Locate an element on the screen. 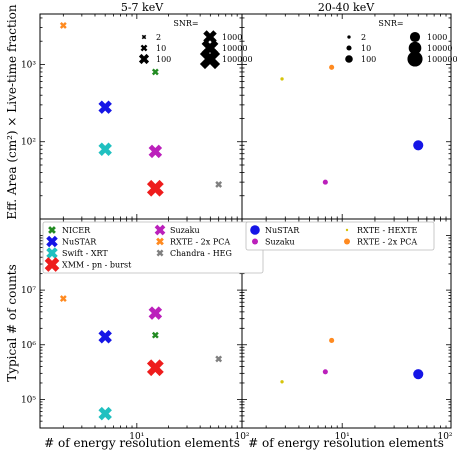  panel-title-right: 20-40 keV is located at coordinates (346, 7).